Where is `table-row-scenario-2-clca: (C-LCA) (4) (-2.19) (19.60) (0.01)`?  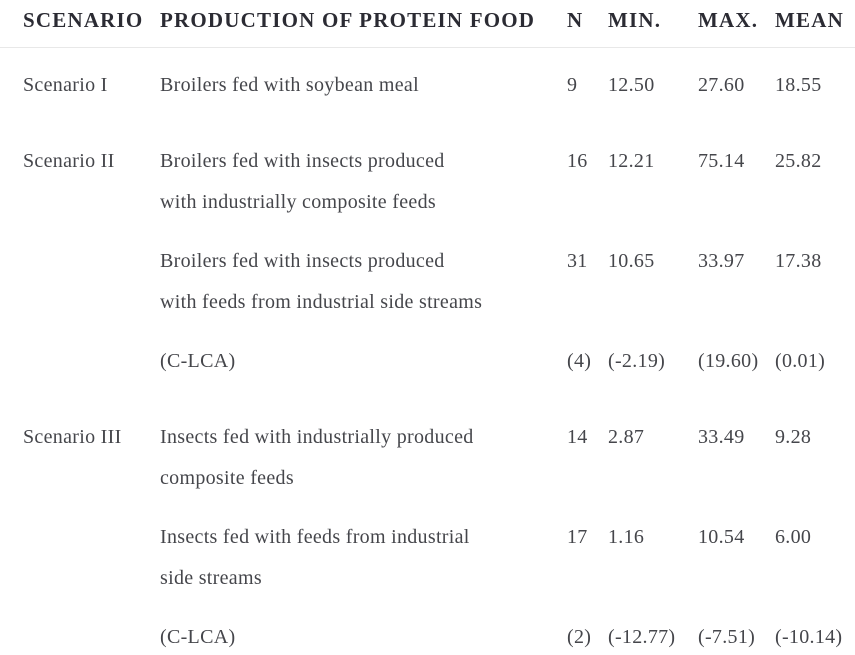 table-row-scenario-2-clca: (C-LCA) (4) (-2.19) (19.60) (0.01) is located at coordinates (427, 361).